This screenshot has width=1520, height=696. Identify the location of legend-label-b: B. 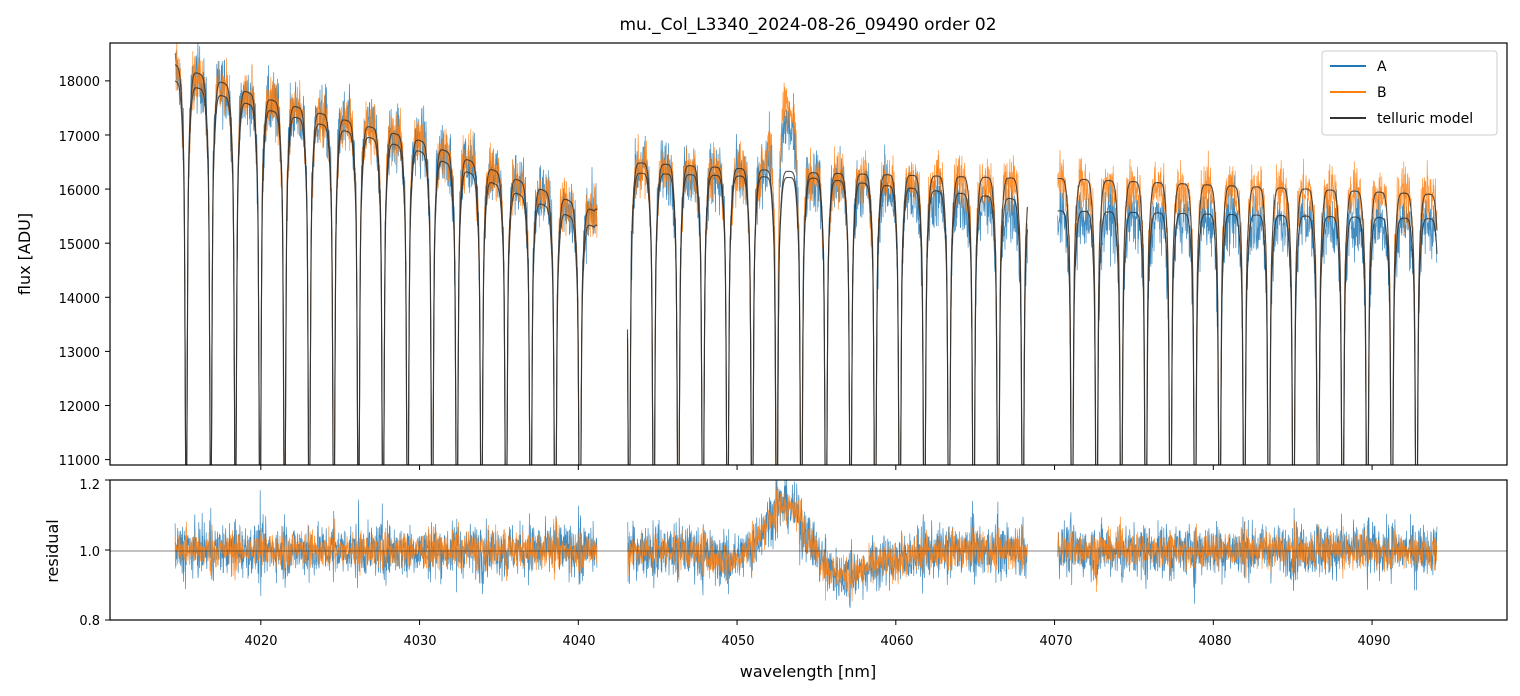
(1382, 93).